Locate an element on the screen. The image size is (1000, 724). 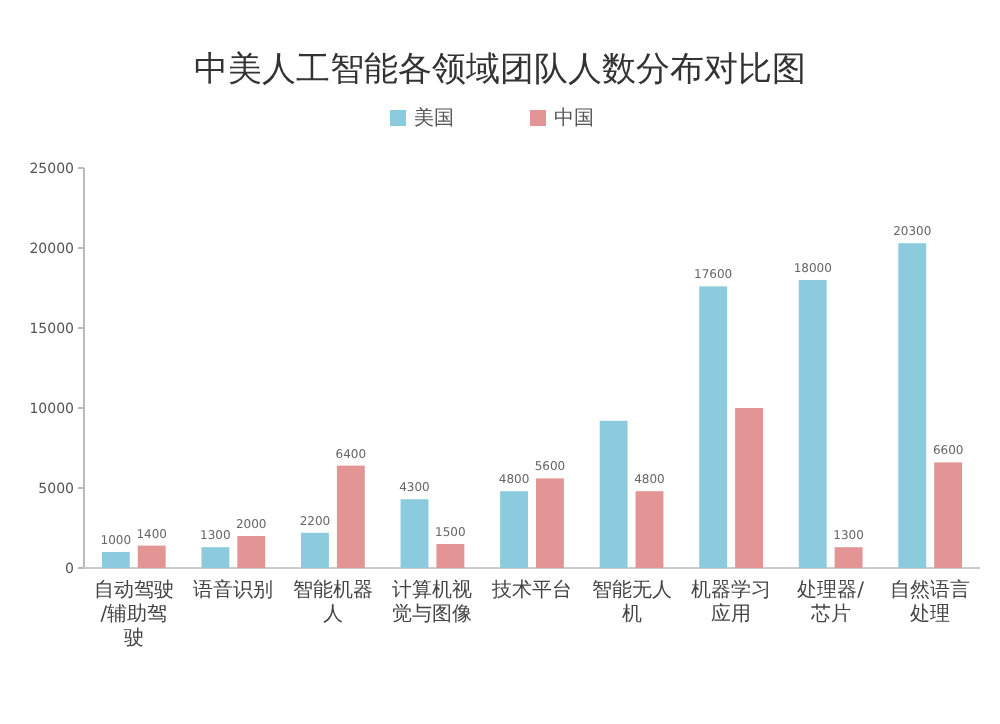
x-tick-label: 自动驾驶/辅助驾驶 is located at coordinates (133, 614).